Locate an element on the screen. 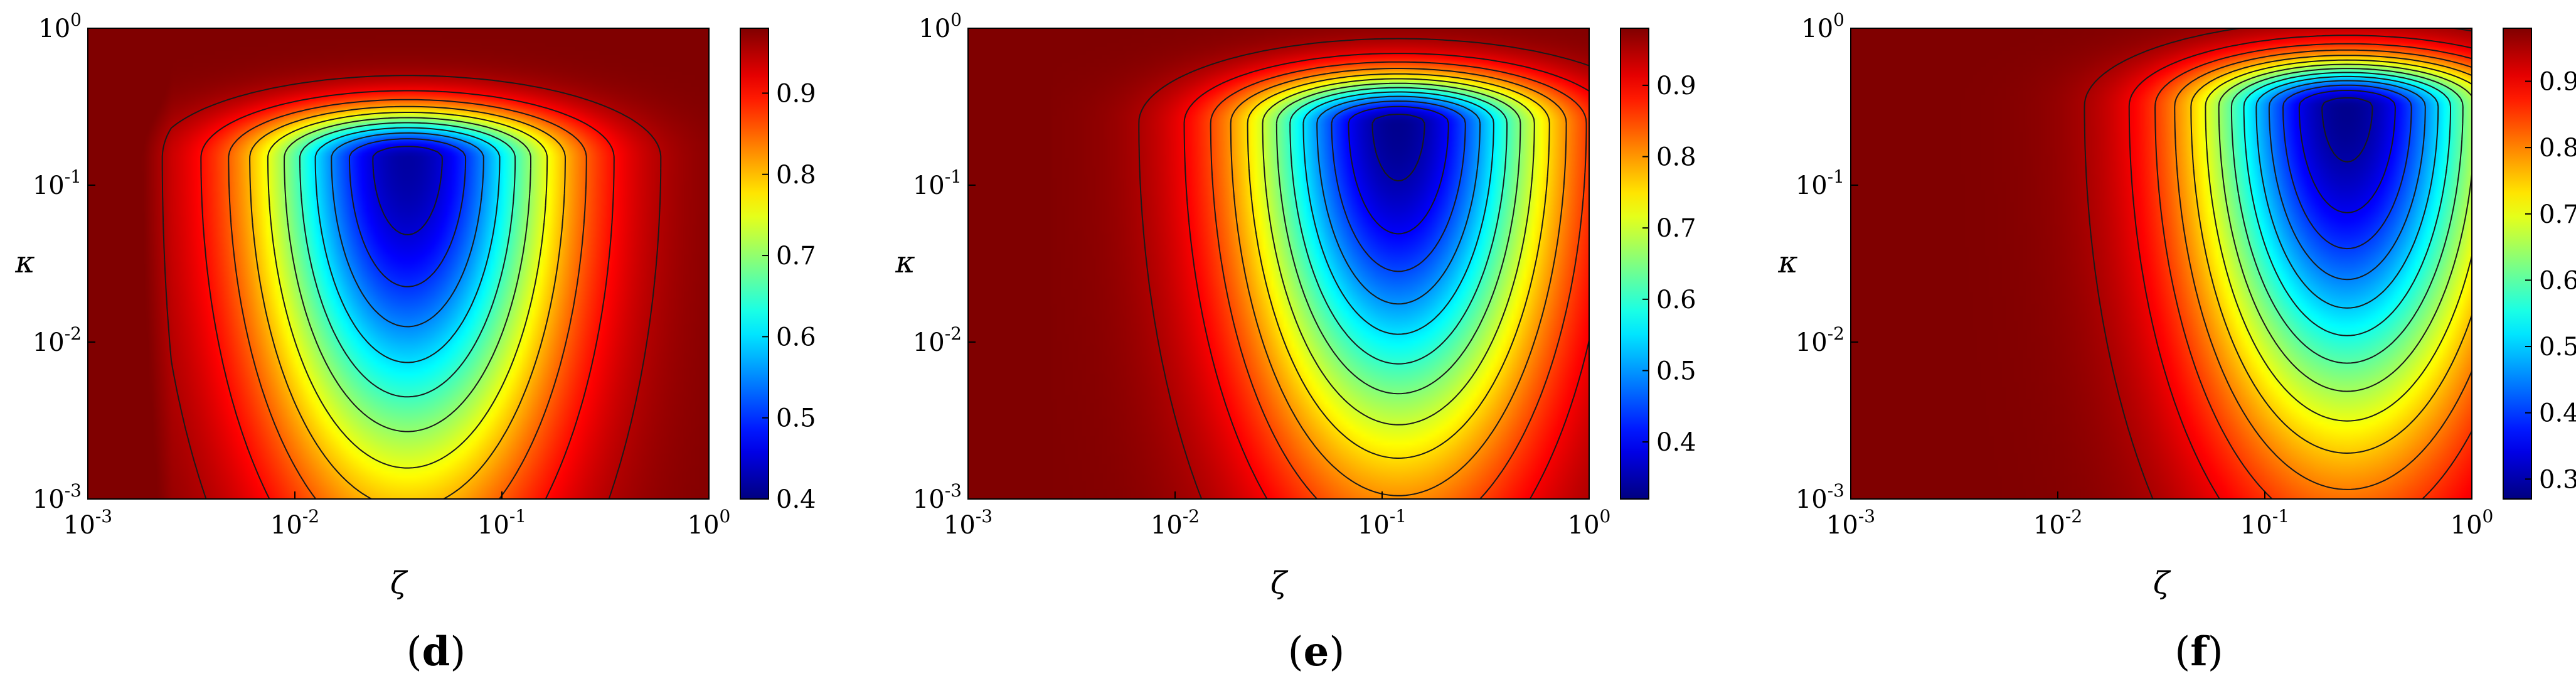 This screenshot has width=2576, height=681. colorbar-tick-label: 0.3 is located at coordinates (2557, 479).